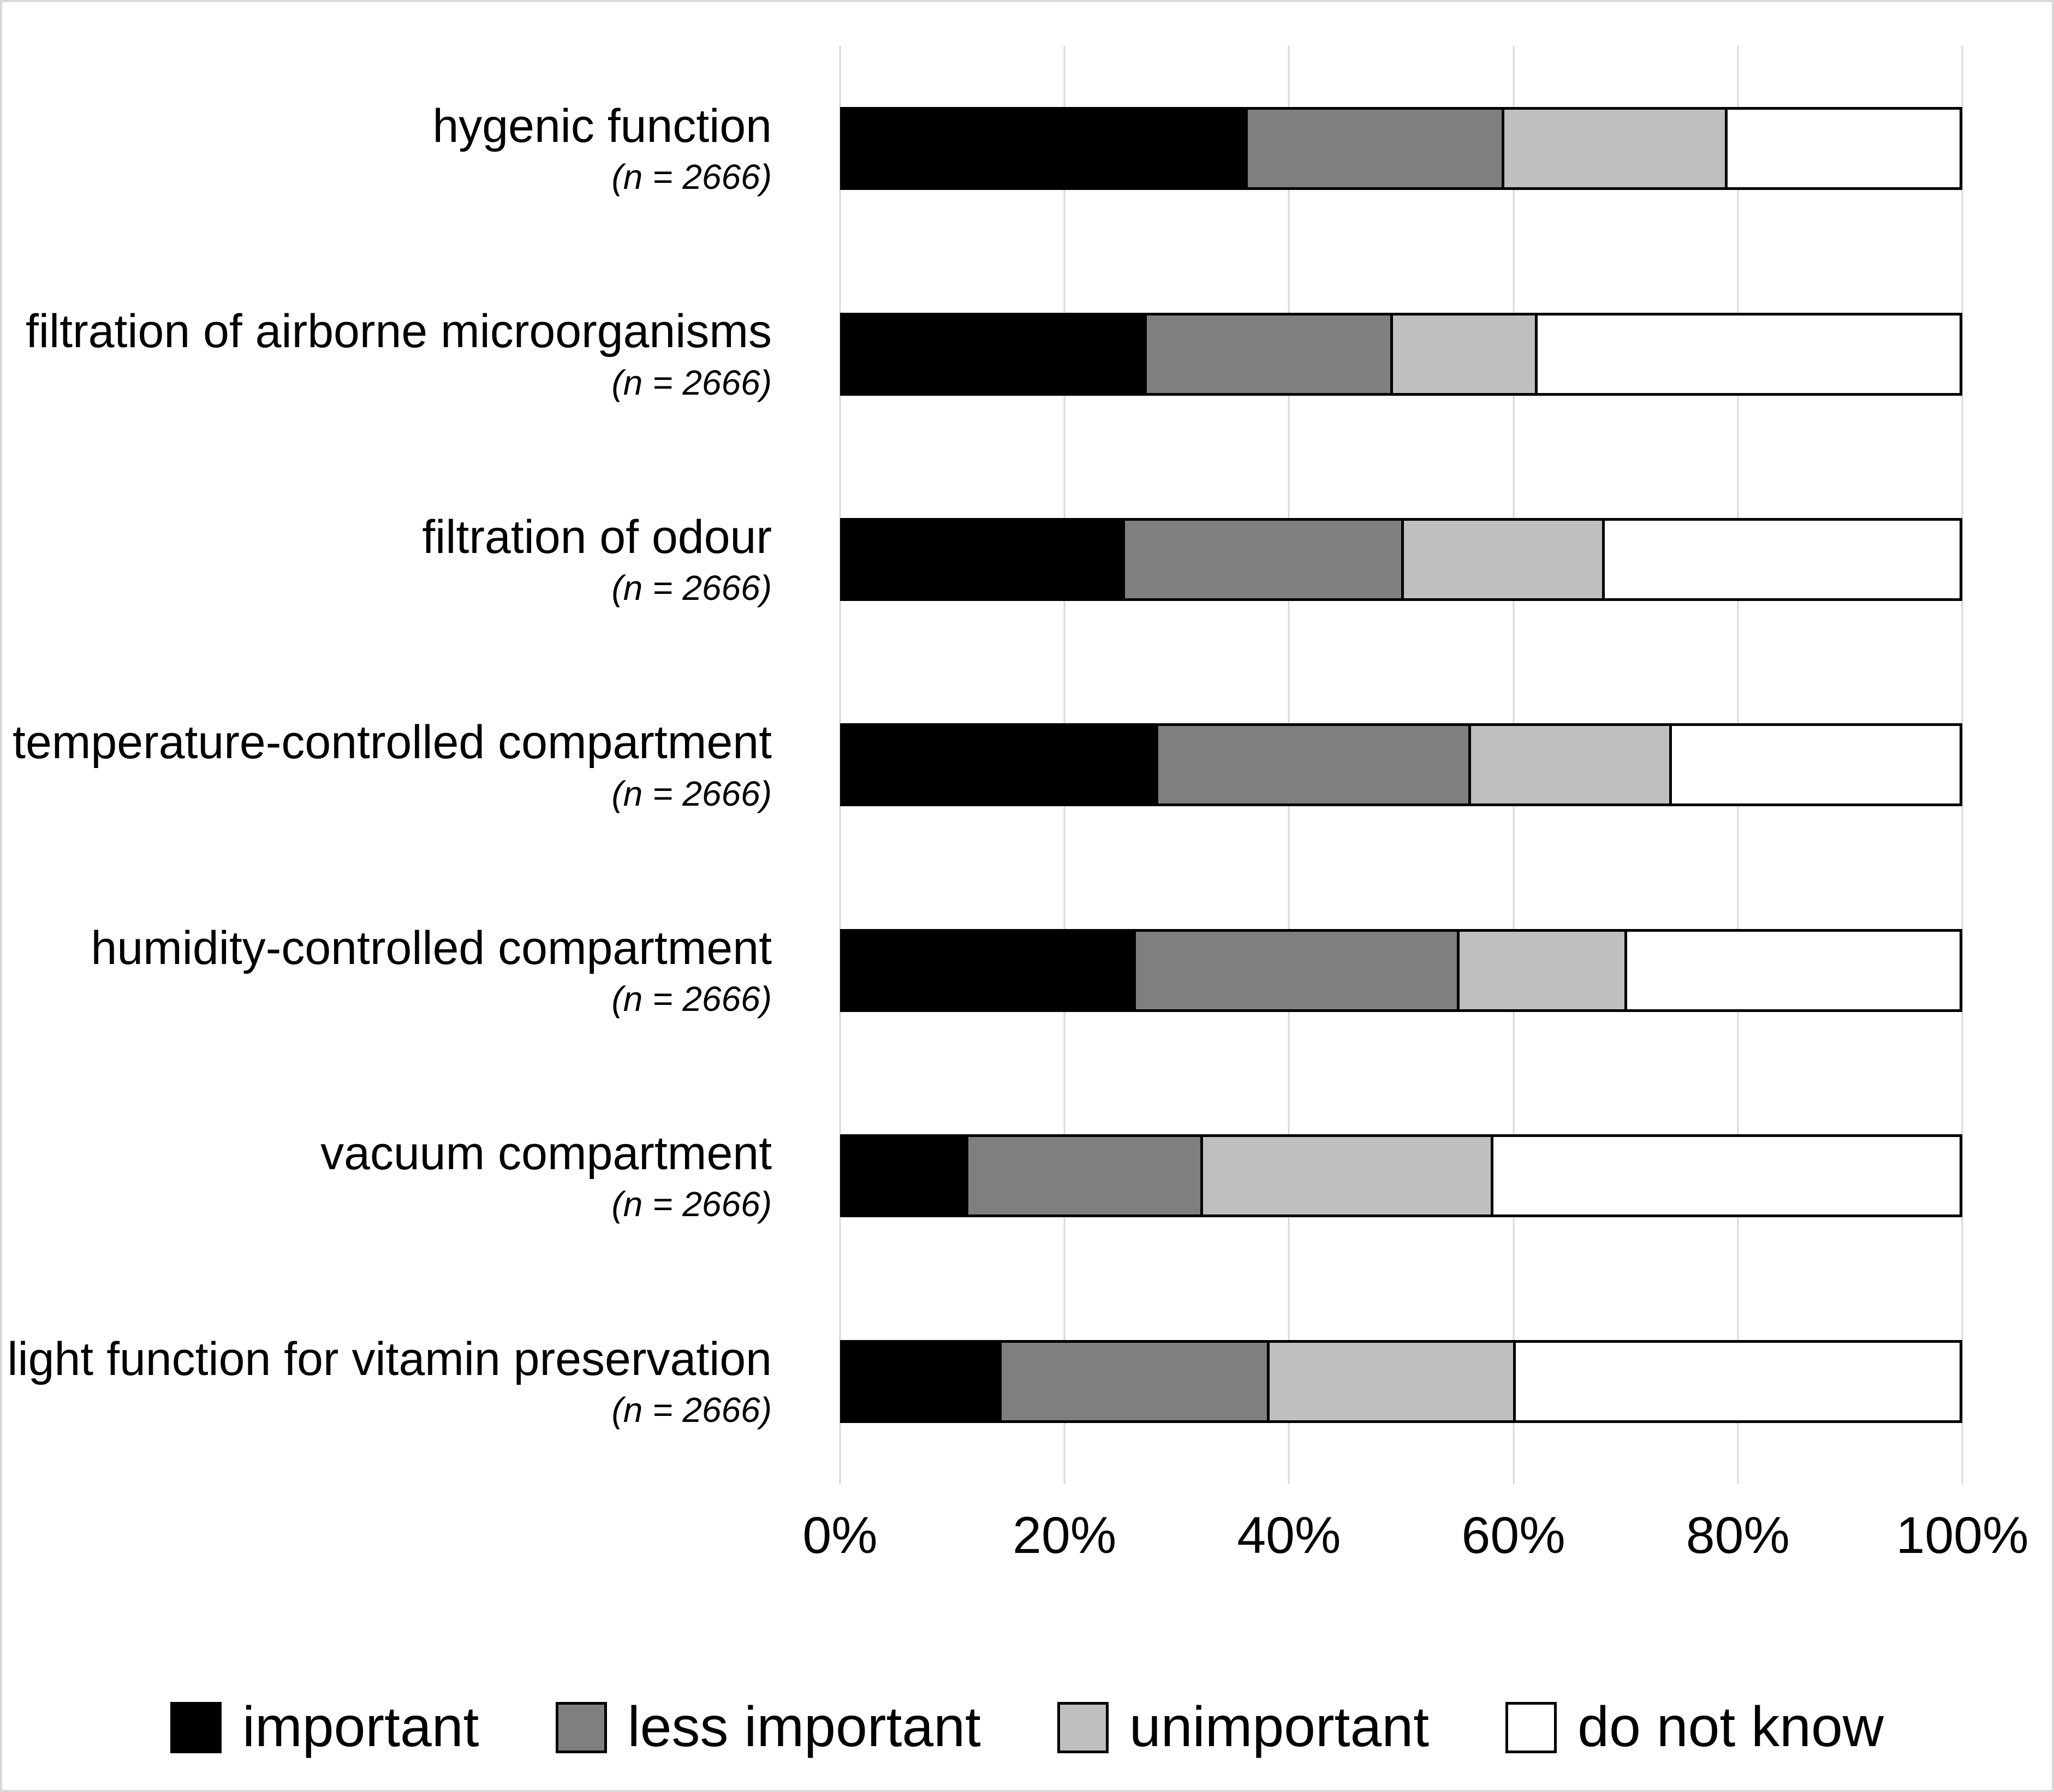 Image resolution: width=2054 pixels, height=1792 pixels. Describe the element at coordinates (581, 1727) in the screenshot. I see `legend-swatch-less-important` at that location.